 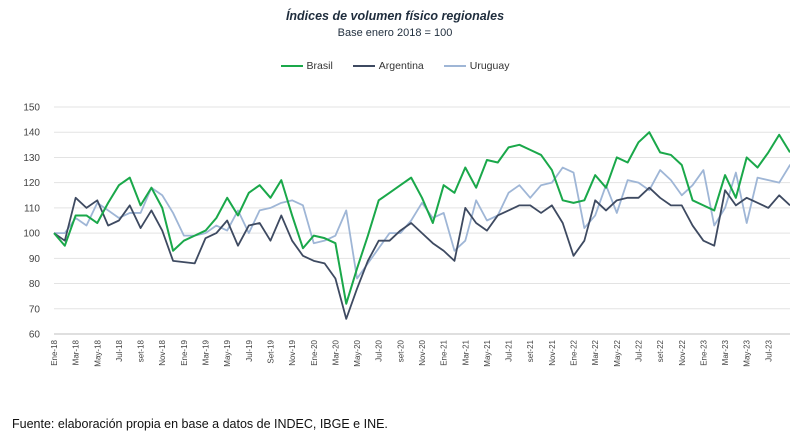 I want to click on x-tick-label: Set-19, so click(x=270, y=351).